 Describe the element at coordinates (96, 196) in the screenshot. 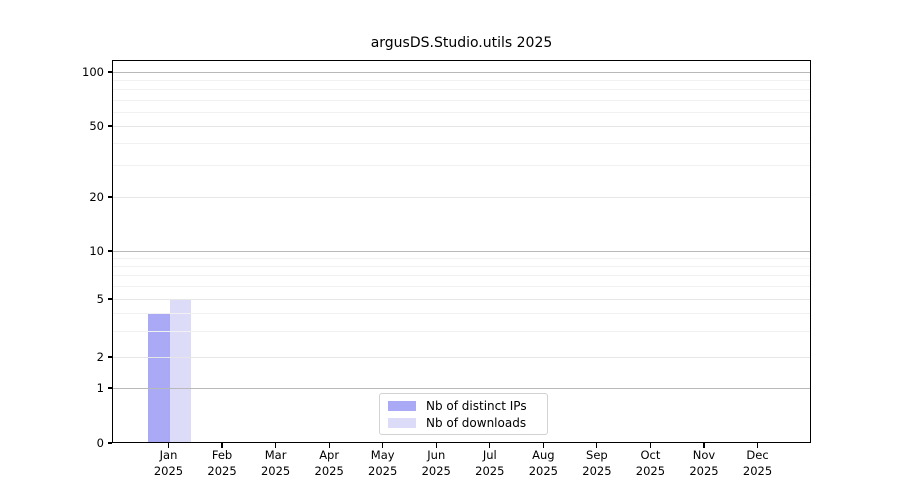

I see `y-tick-label: 20` at that location.